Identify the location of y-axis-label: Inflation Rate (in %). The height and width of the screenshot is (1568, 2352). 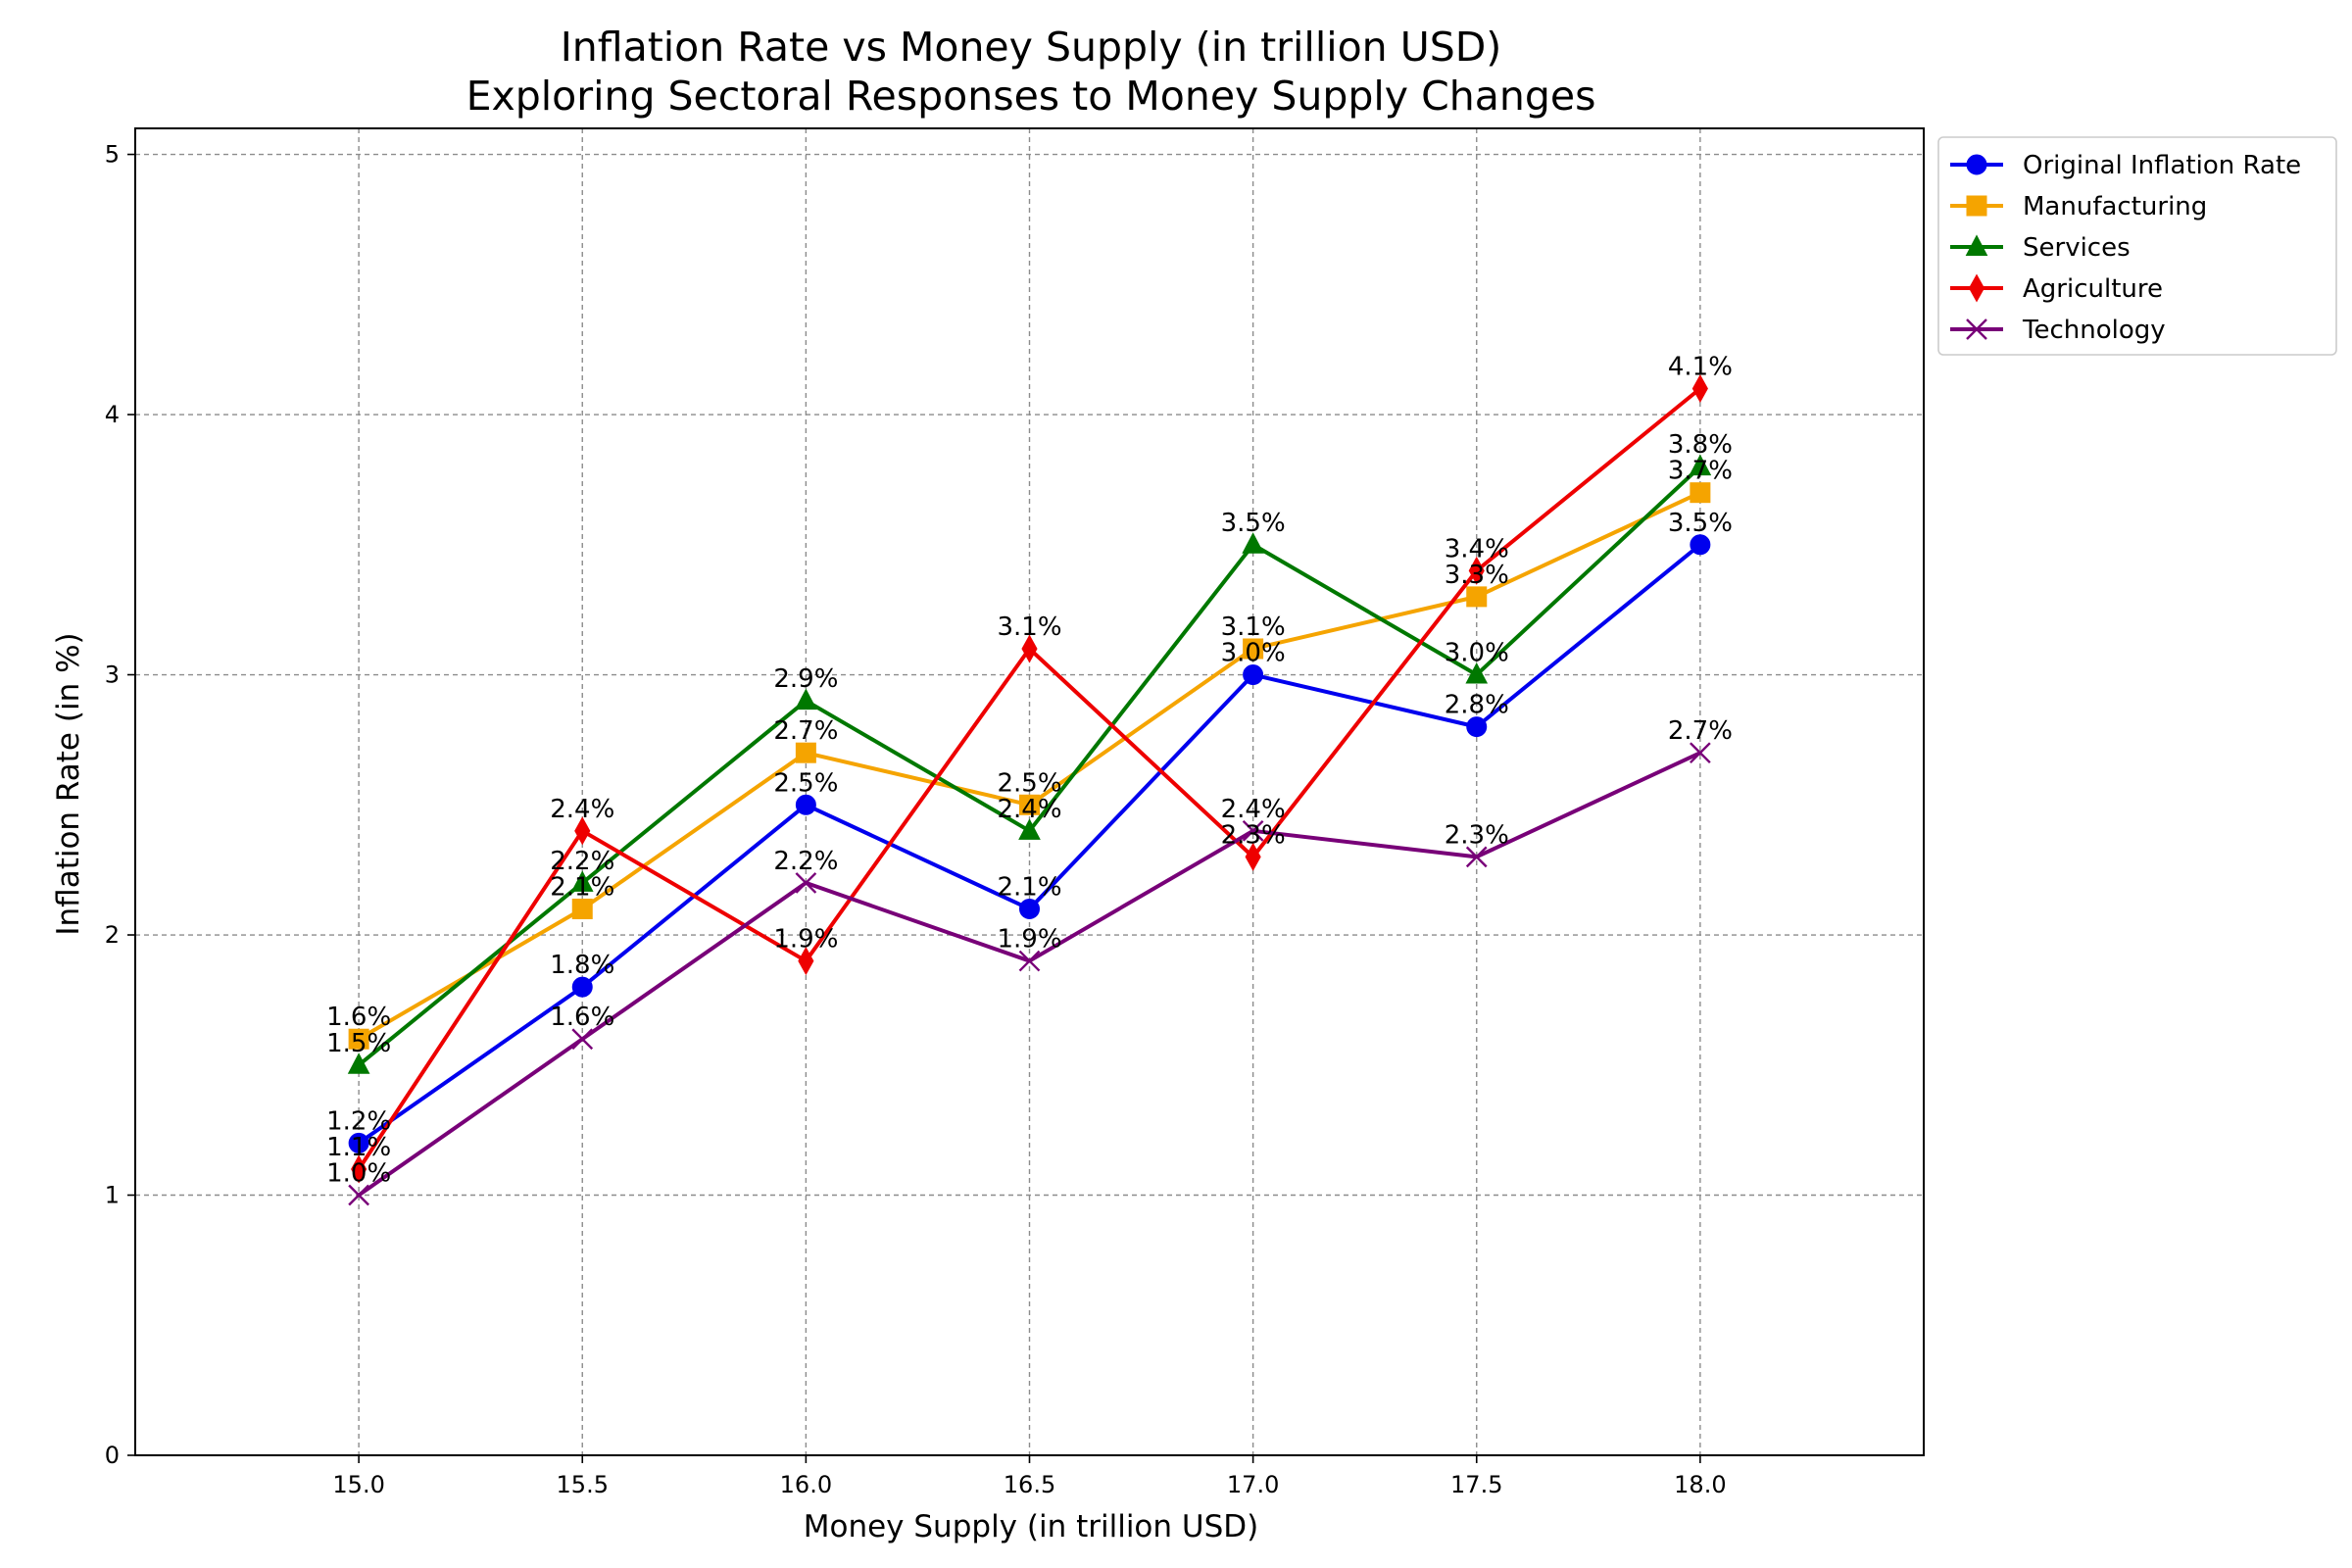
(68, 783).